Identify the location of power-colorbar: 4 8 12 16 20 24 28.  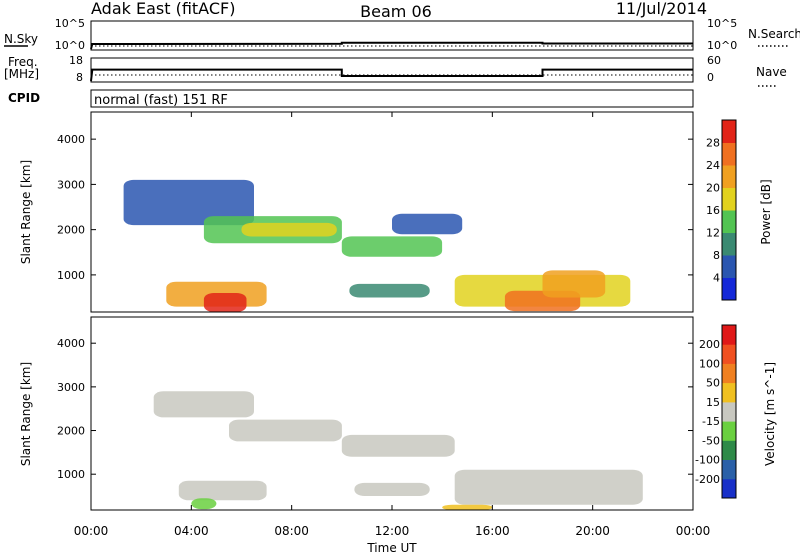
(721, 210).